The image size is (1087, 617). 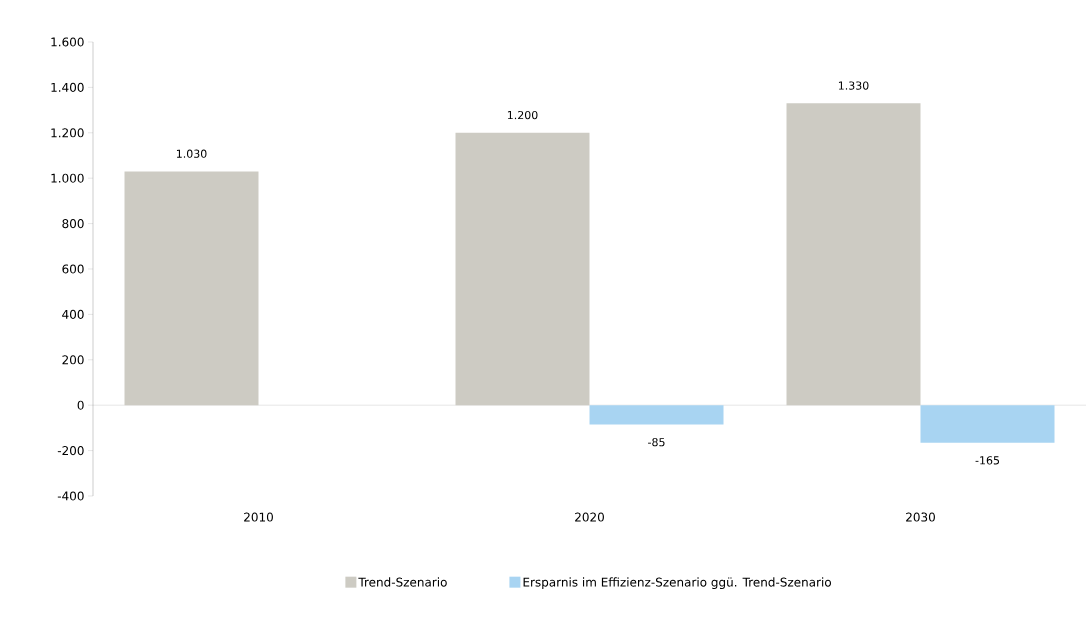 What do you see at coordinates (70, 451) in the screenshot?
I see `y-tick-label: -200` at bounding box center [70, 451].